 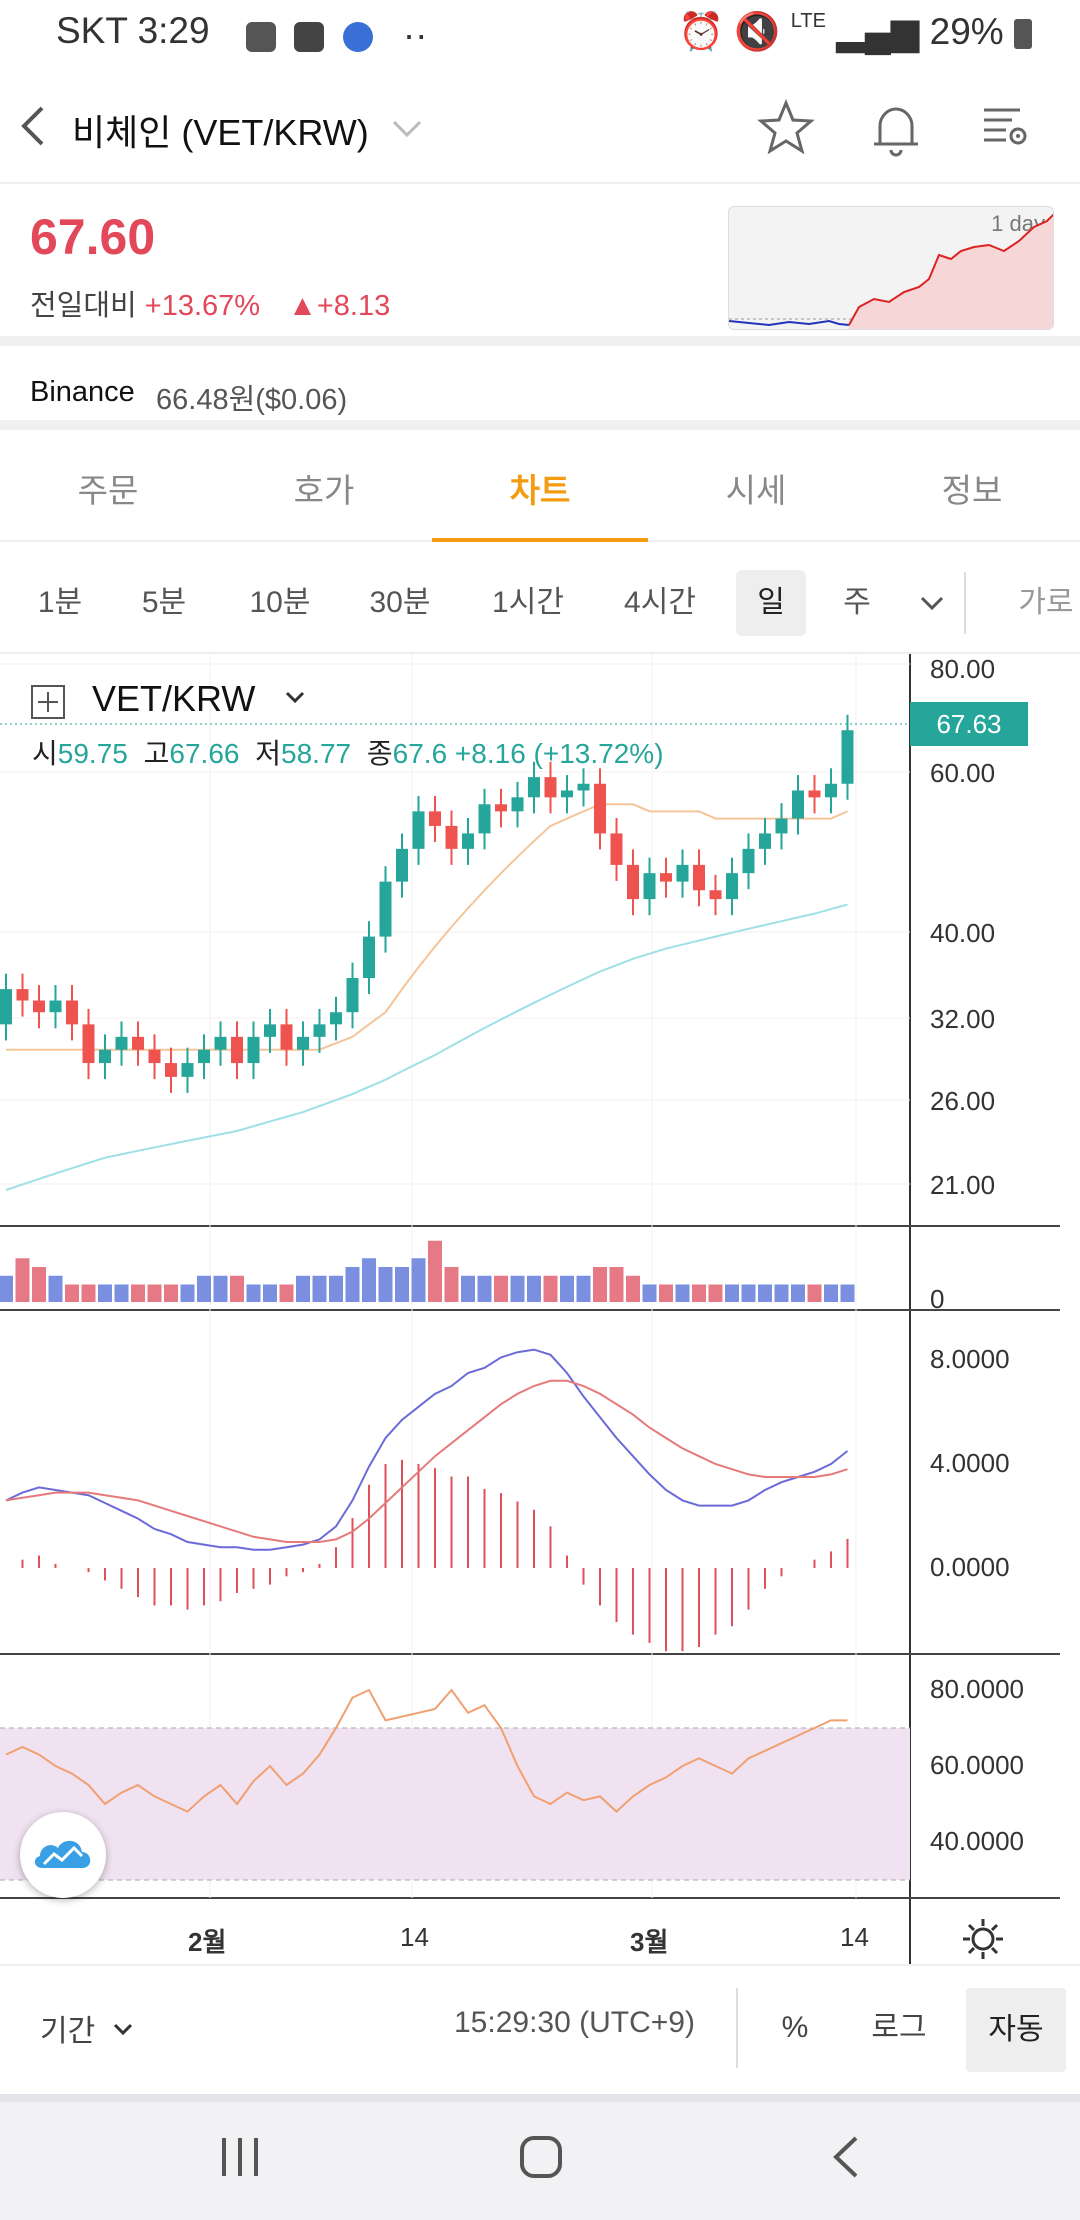 What do you see at coordinates (415, 34) in the screenshot?
I see `more-notifications-icon: ··` at bounding box center [415, 34].